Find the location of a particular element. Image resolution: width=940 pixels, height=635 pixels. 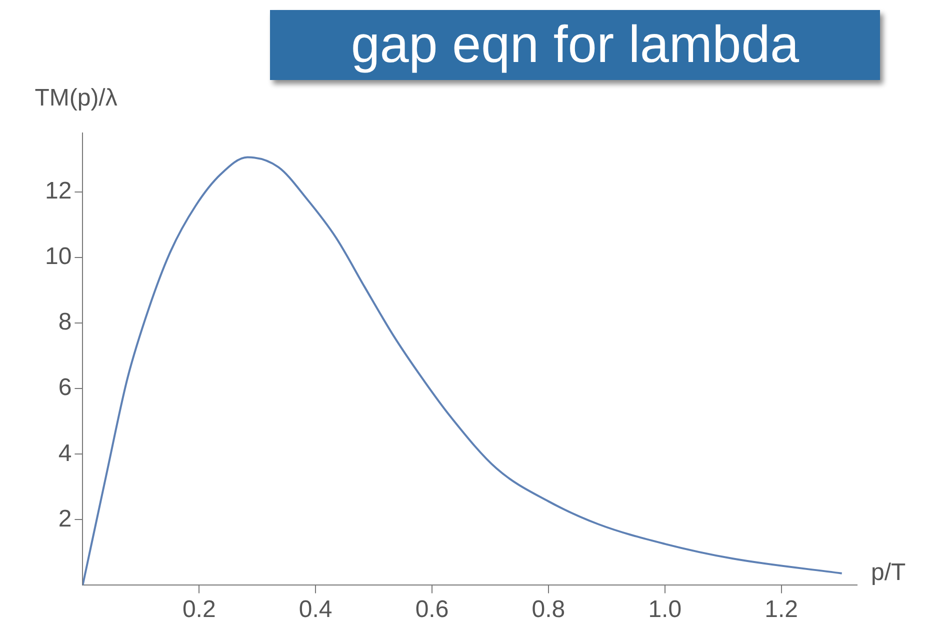

x-tick-label: 0.6 is located at coordinates (432, 610).